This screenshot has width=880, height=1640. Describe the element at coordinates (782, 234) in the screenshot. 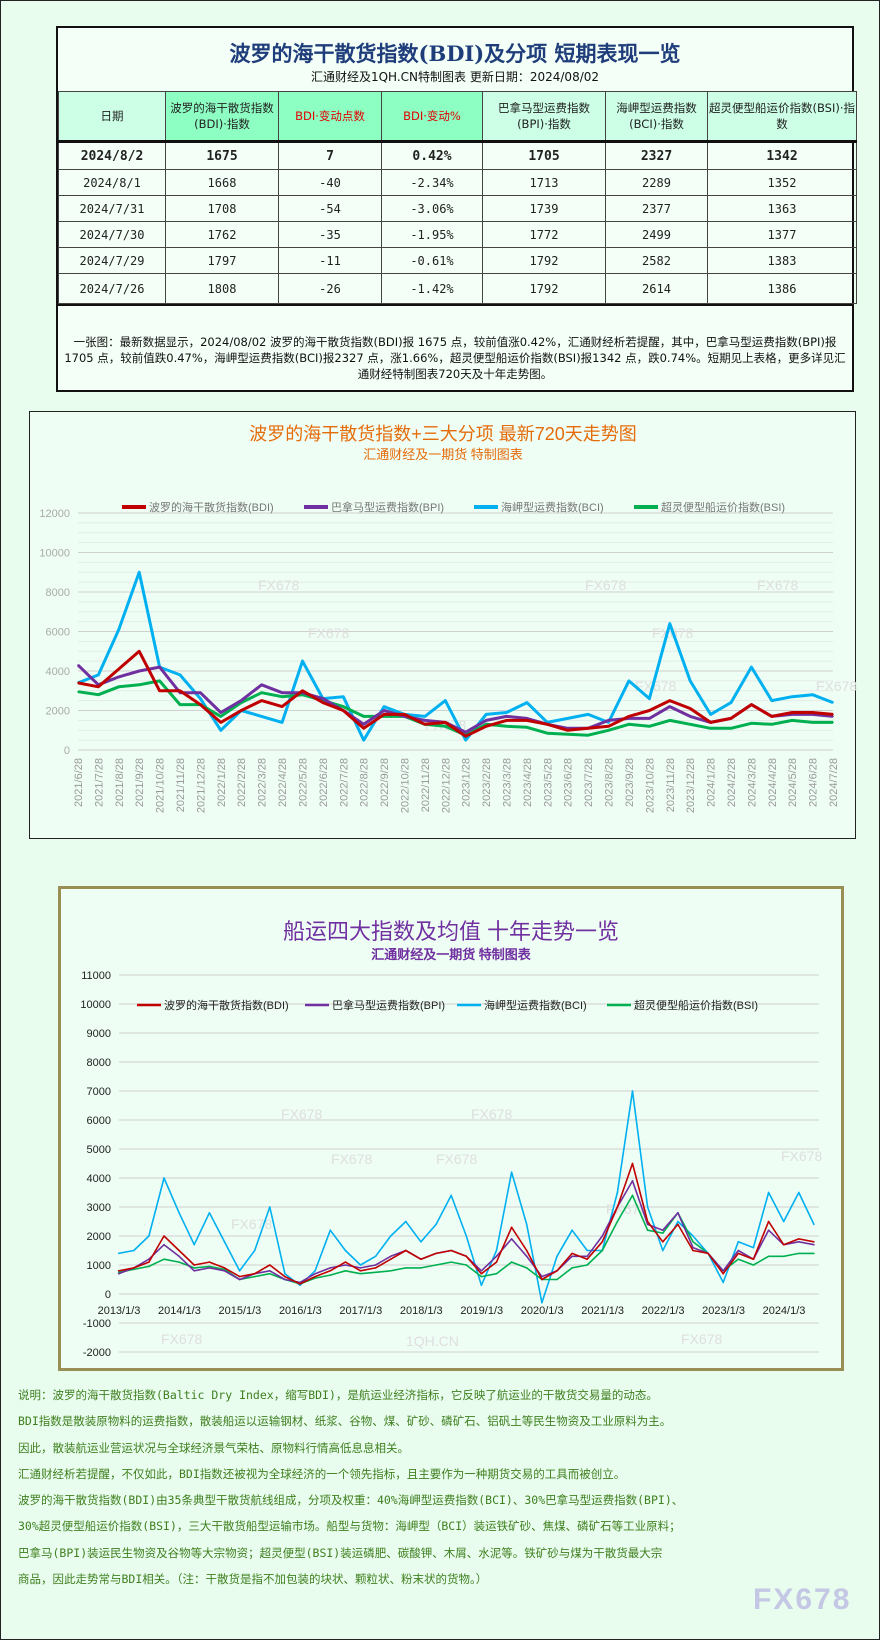

I see `table-cell: 1377` at that location.